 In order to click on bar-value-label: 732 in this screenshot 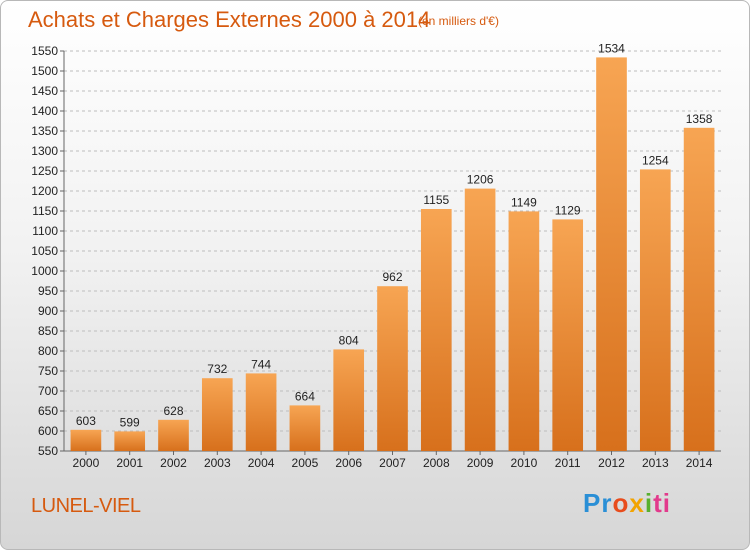, I will do `click(217, 369)`.